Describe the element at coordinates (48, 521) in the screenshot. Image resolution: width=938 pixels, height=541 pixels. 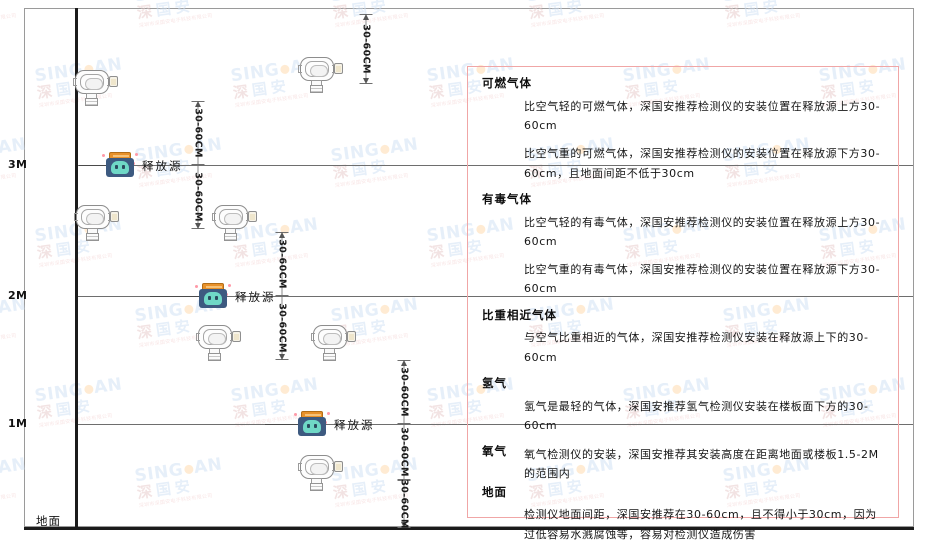
I see `ground-label: 地面` at that location.